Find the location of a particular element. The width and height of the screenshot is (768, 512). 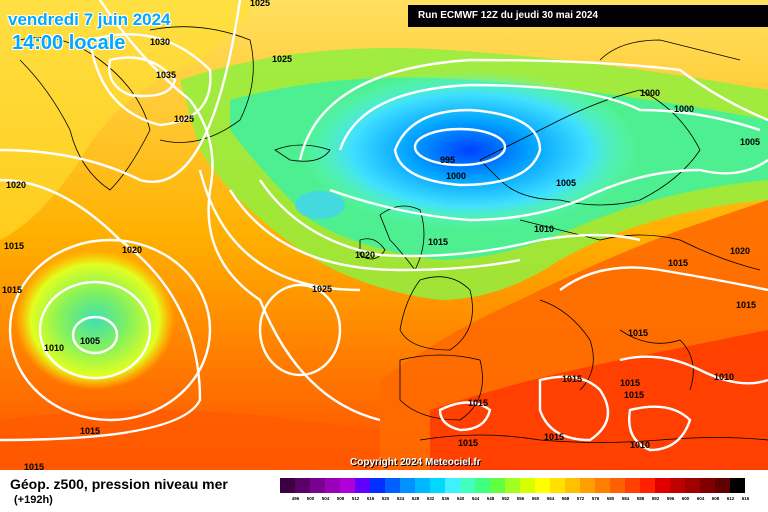

color-scale-label: 536 is located at coordinates (445, 498).